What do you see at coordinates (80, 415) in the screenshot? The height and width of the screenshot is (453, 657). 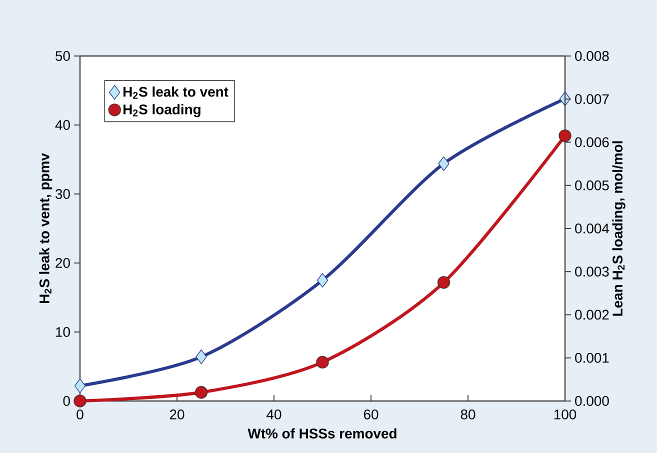 I see `x-tick-label: 0` at bounding box center [80, 415].